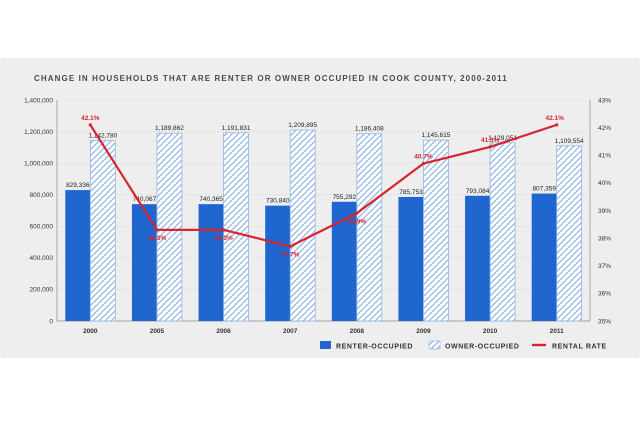  I want to click on y-tick-label: 800,000, so click(42, 195).